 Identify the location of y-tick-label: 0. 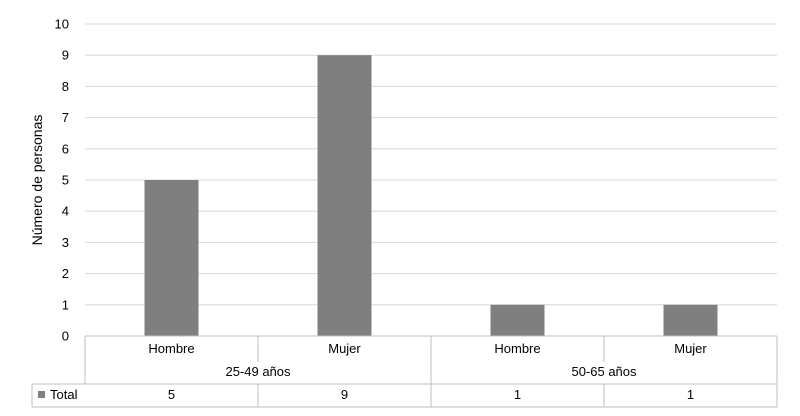
(65, 336).